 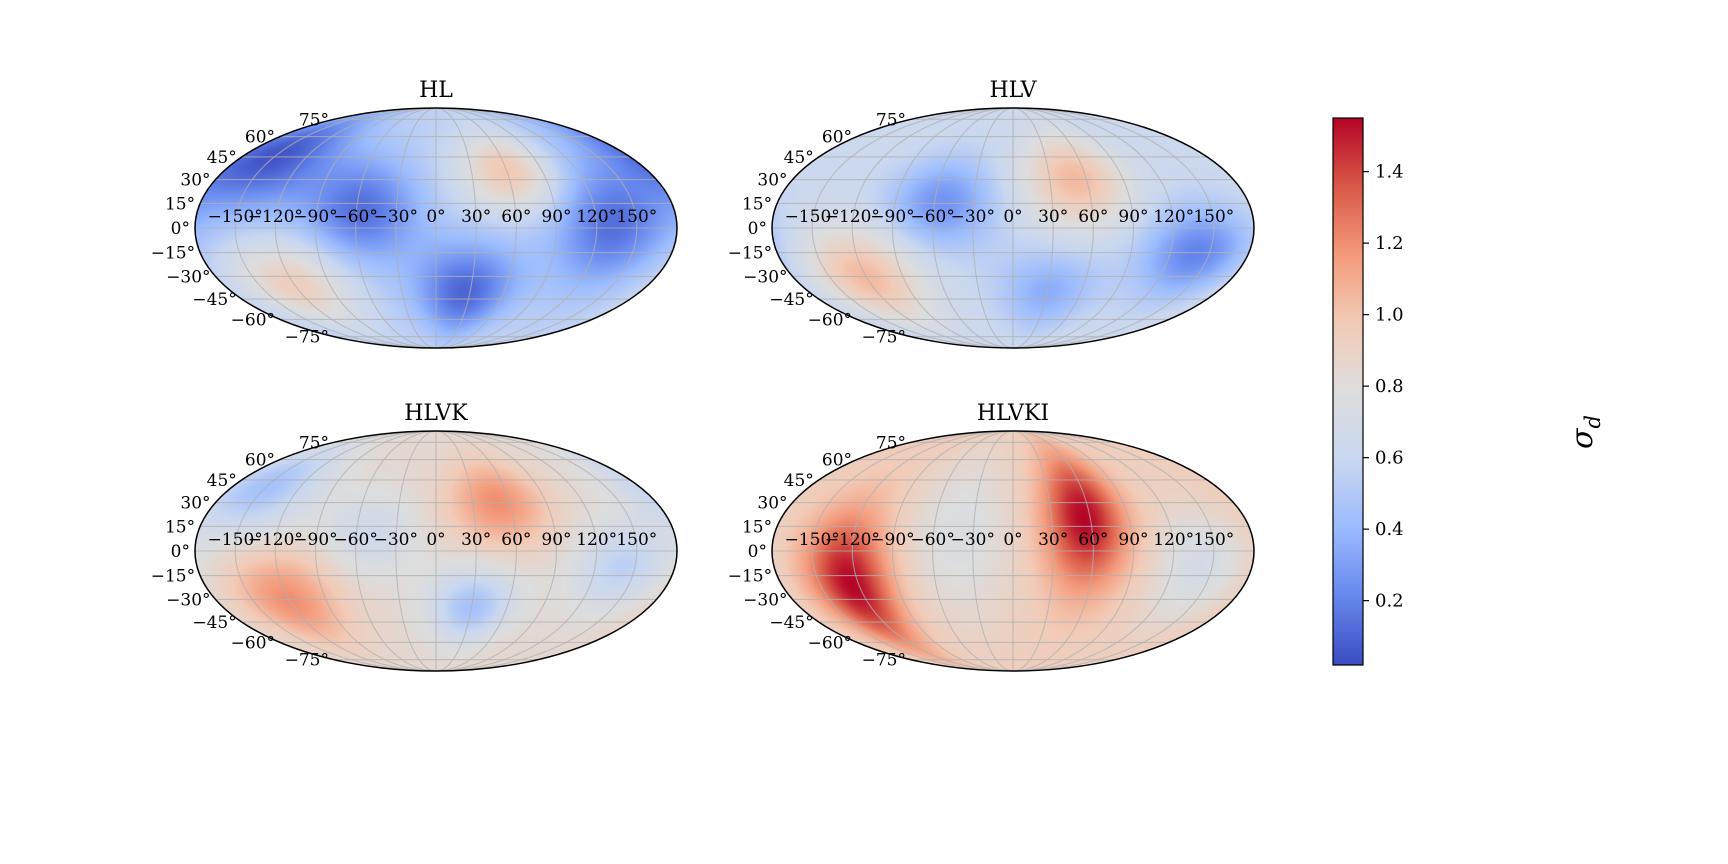 What do you see at coordinates (1582, 438) in the screenshot?
I see `colorbar-label-main: σ` at bounding box center [1582, 438].